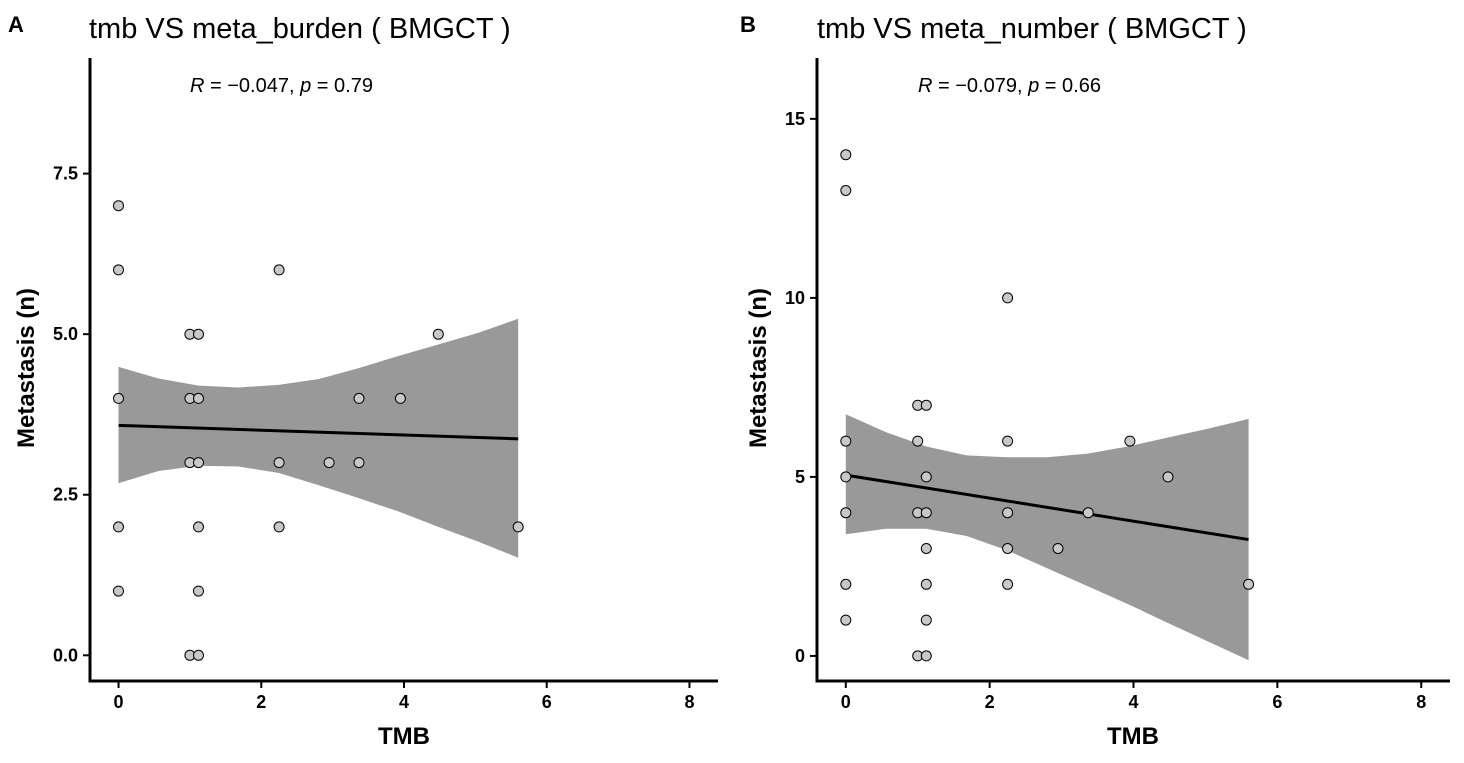 This screenshot has height=763, width=1464. I want to click on chart-title: tmb VS meta_burden ( BMGCT ), so click(300, 29).